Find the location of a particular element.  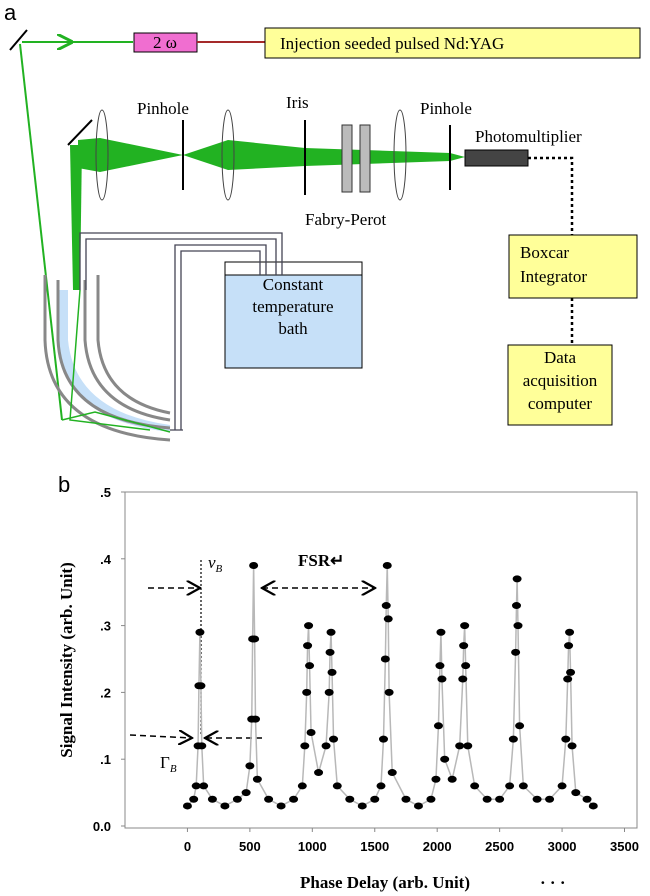

y-tick-label: .3 is located at coordinates (105, 626).